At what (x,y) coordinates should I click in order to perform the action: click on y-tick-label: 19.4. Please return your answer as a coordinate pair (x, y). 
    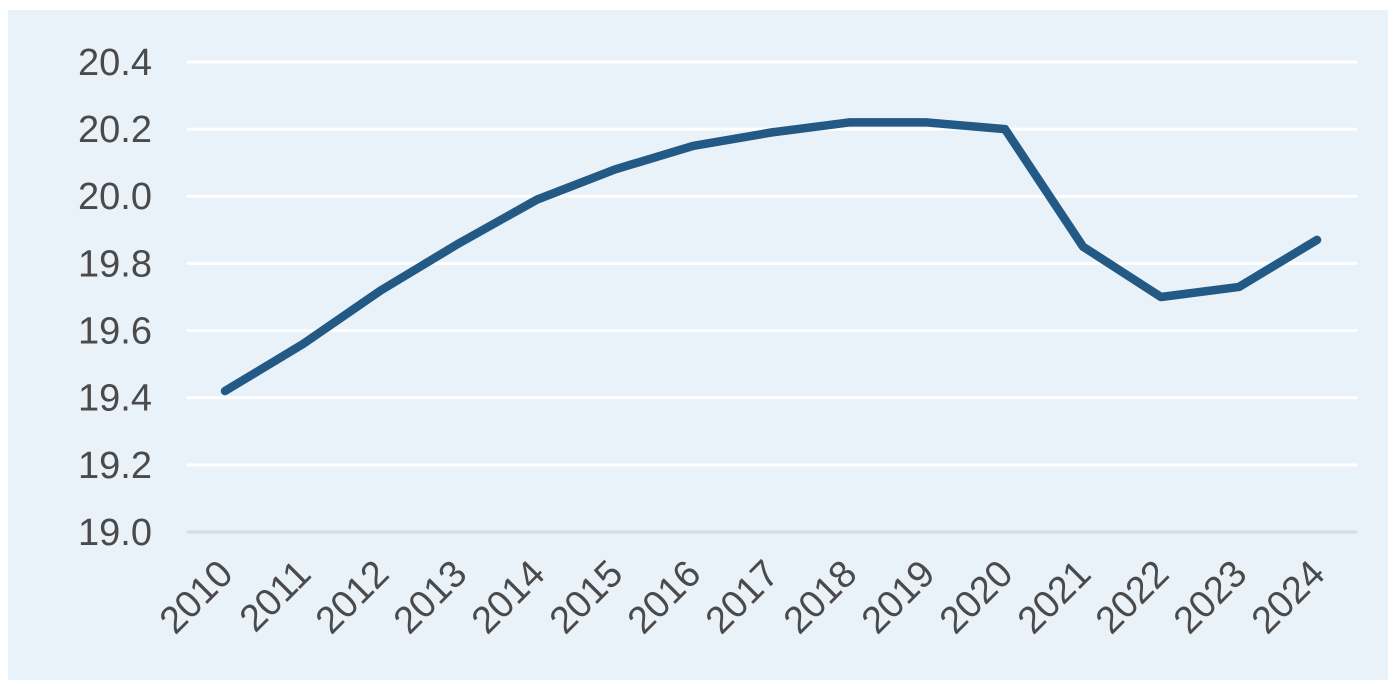
    Looking at the image, I should click on (115, 399).